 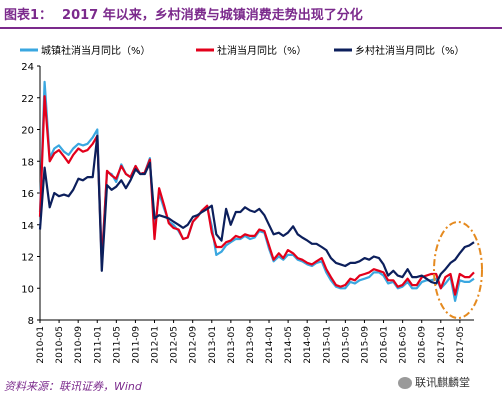 What do you see at coordinates (289, 345) in the screenshot?
I see `x-tick-label: 2014-05` at bounding box center [289, 345].